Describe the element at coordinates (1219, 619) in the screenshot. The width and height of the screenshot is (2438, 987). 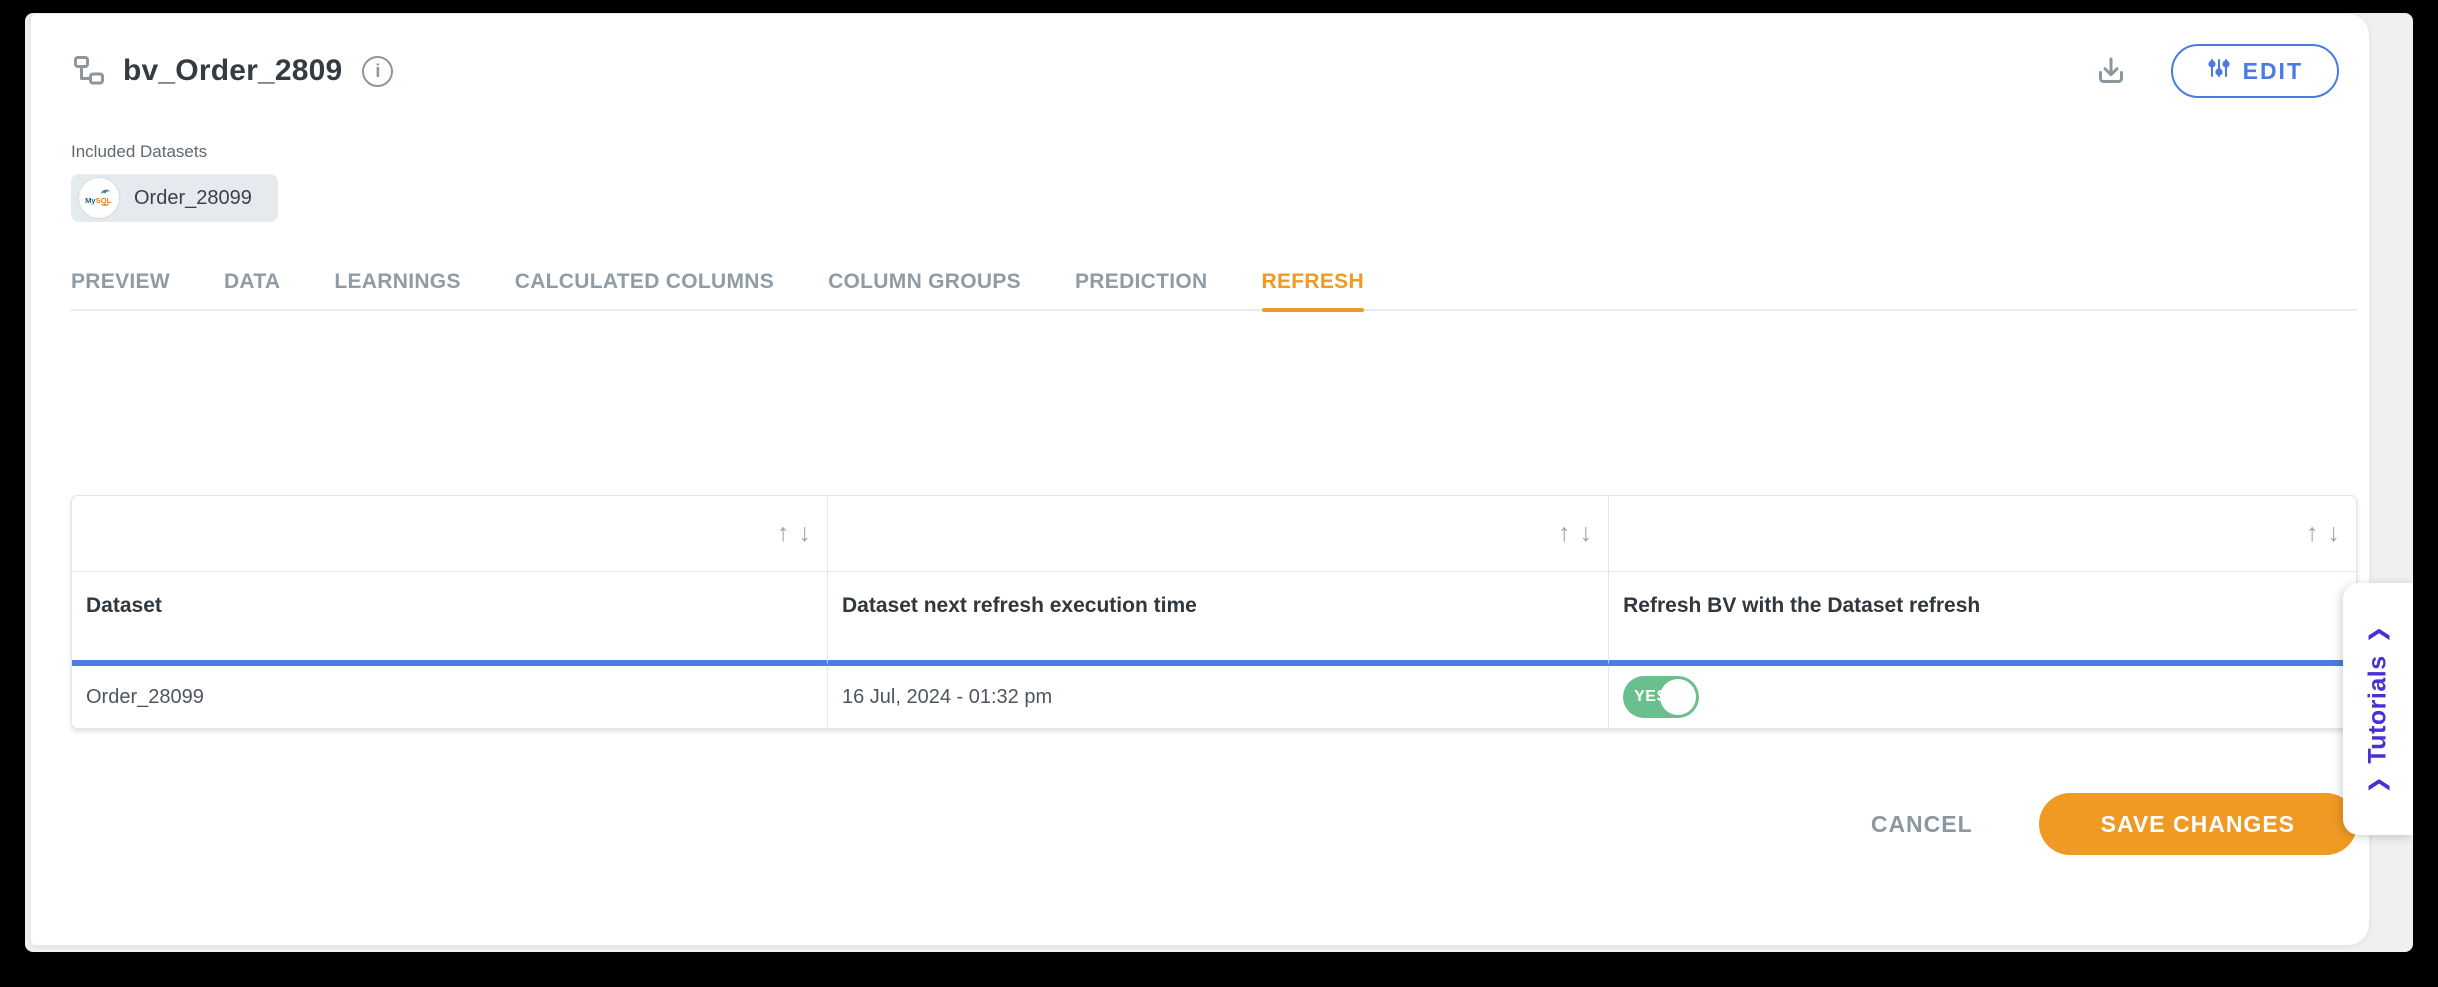
I see `column-header-next-refresh: Dataset next refresh execution time` at that location.